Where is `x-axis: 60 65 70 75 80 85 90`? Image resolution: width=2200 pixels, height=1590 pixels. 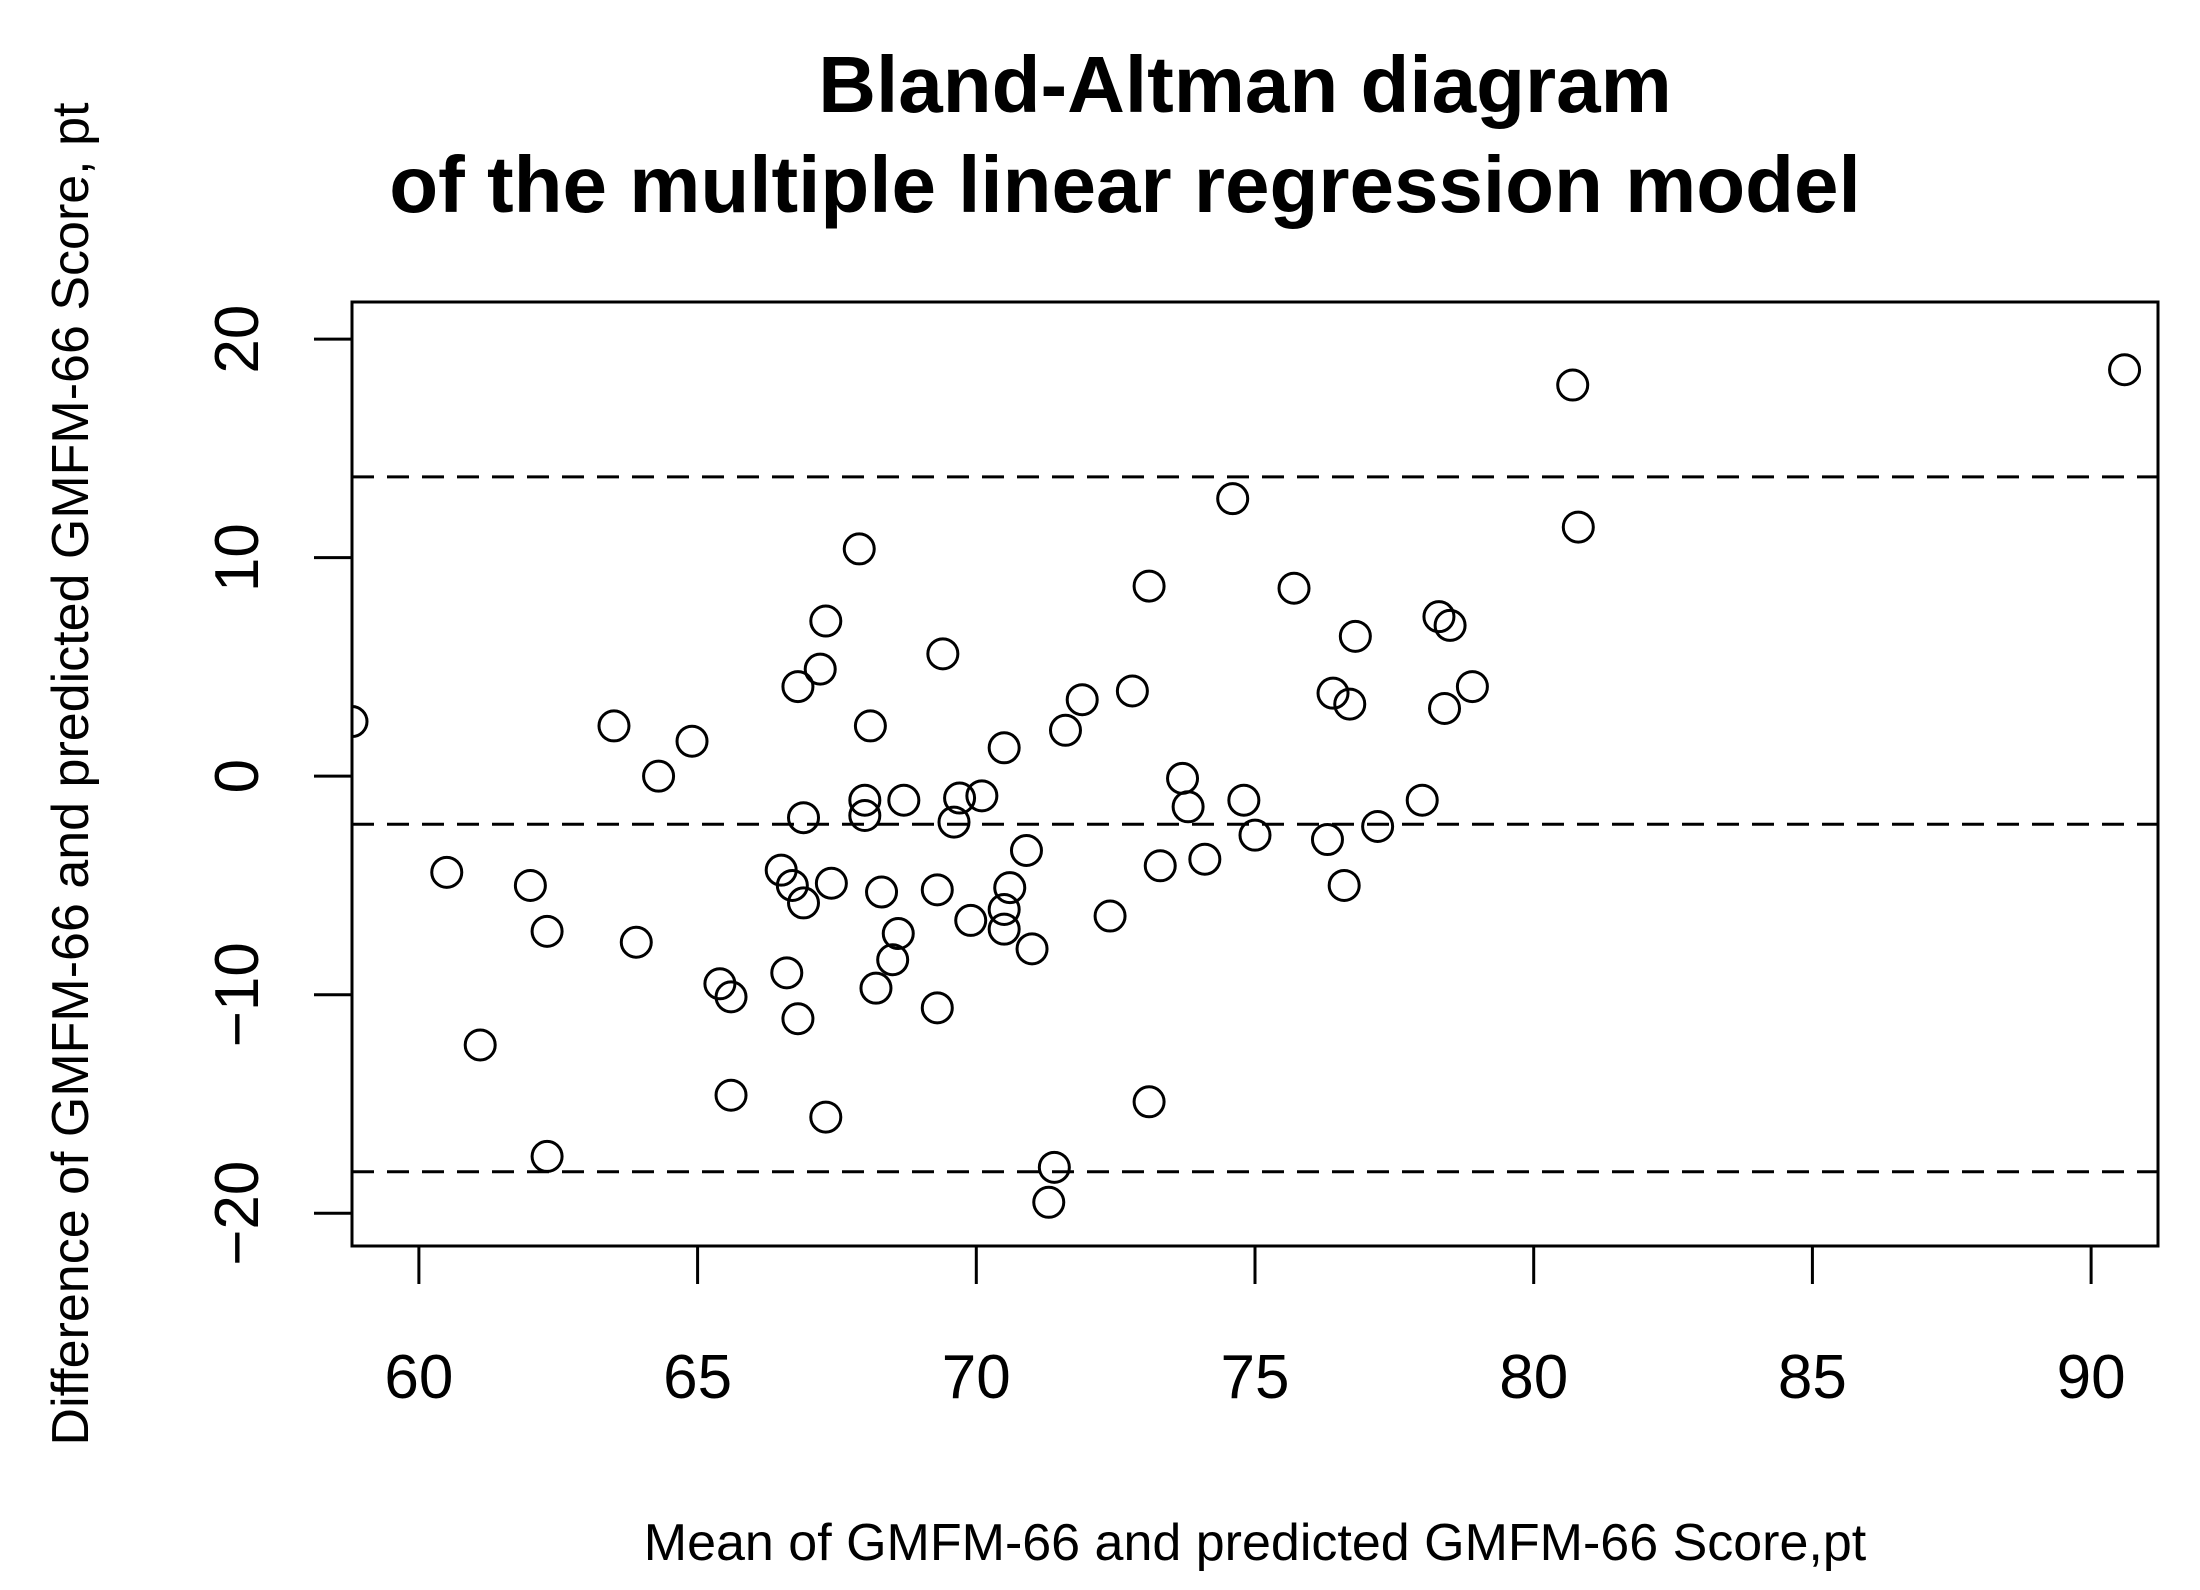 x-axis: 60 65 70 75 80 85 90 is located at coordinates (1255, 1329).